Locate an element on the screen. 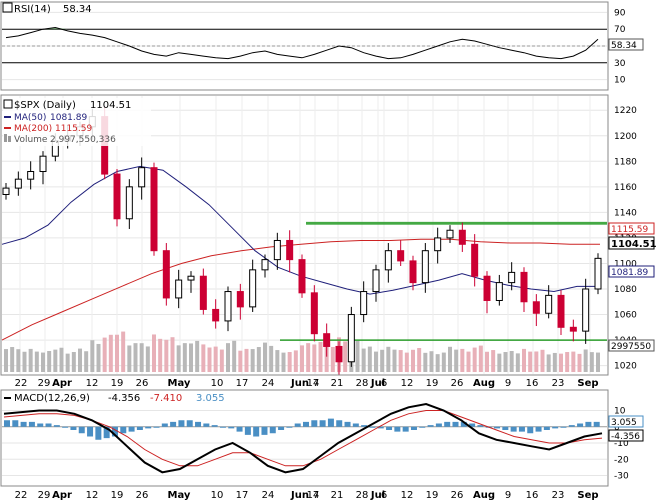  rsi-legend-swatch is located at coordinates (7, 7).